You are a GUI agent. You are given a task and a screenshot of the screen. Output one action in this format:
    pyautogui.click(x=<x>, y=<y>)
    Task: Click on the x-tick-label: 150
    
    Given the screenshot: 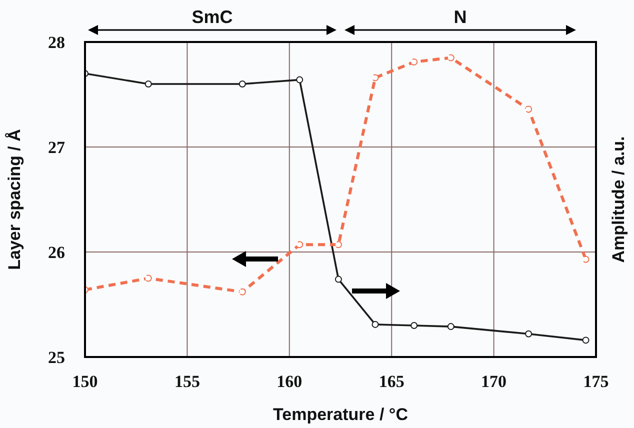 What is the action you would take?
    pyautogui.click(x=85, y=382)
    